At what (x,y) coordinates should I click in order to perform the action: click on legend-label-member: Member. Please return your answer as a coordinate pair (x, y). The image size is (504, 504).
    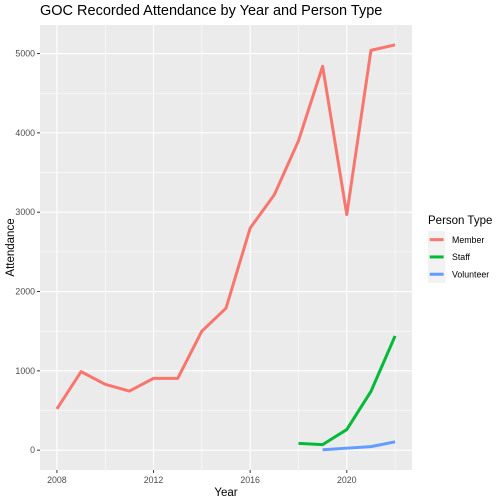
    Looking at the image, I should click on (468, 240).